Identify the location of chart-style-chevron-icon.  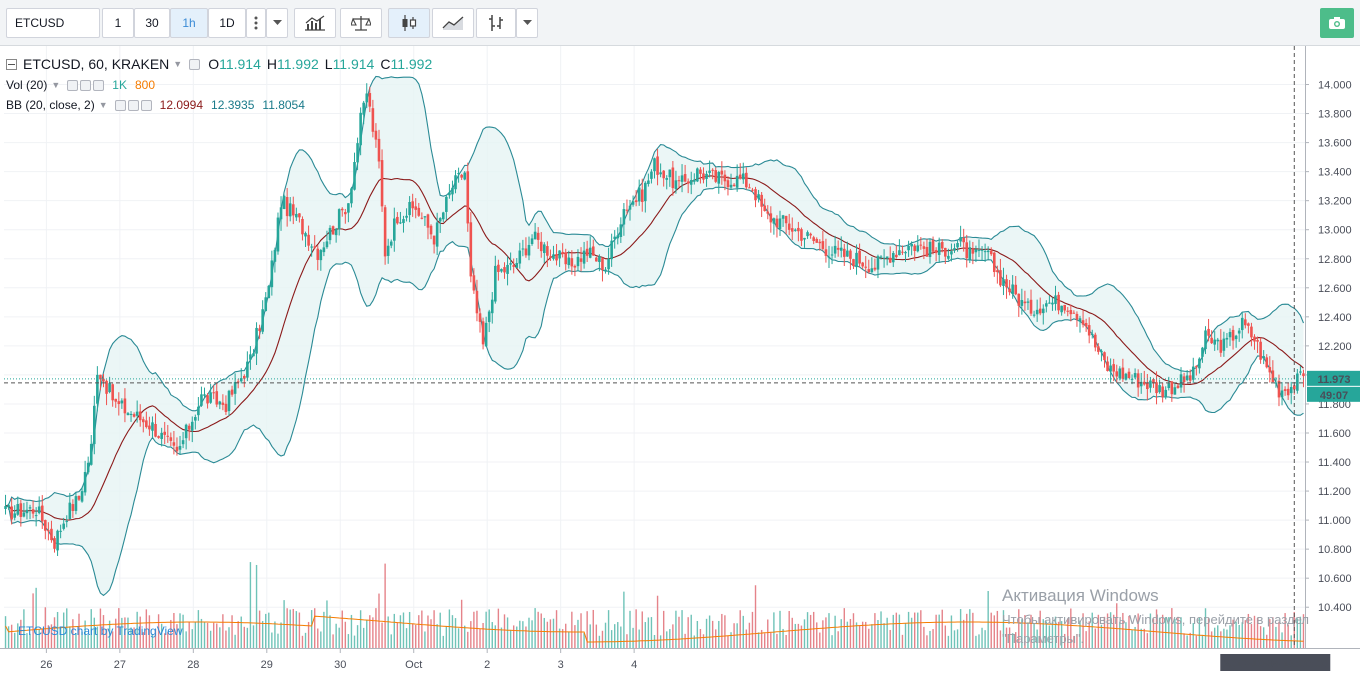
(527, 23).